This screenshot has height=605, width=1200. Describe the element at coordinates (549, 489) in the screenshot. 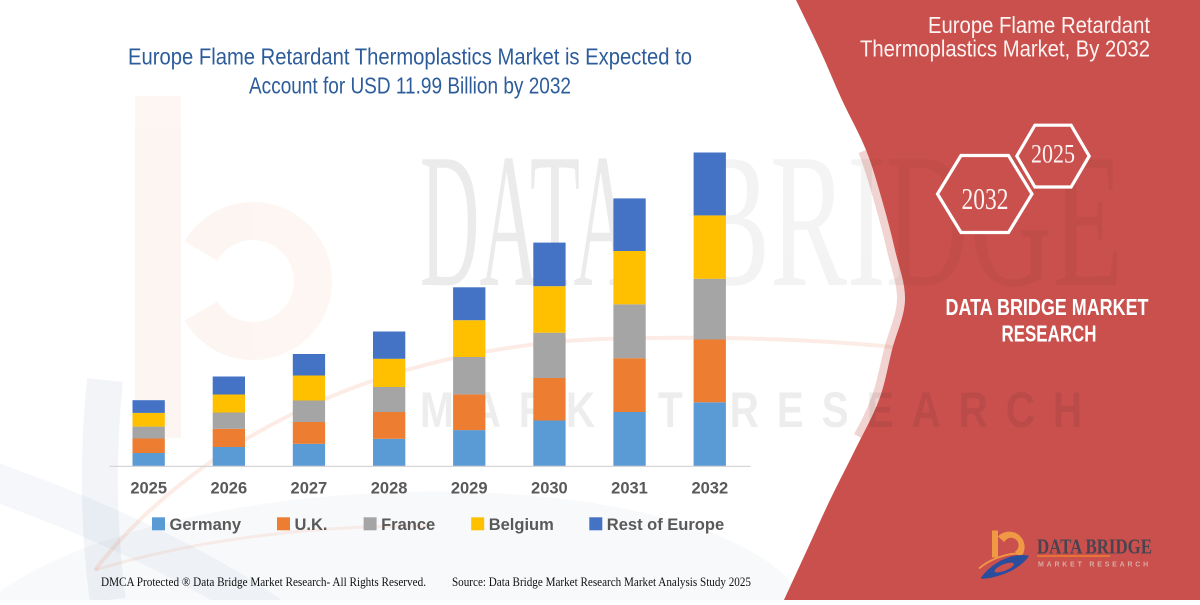

I see `svg-text: 2030` at that location.